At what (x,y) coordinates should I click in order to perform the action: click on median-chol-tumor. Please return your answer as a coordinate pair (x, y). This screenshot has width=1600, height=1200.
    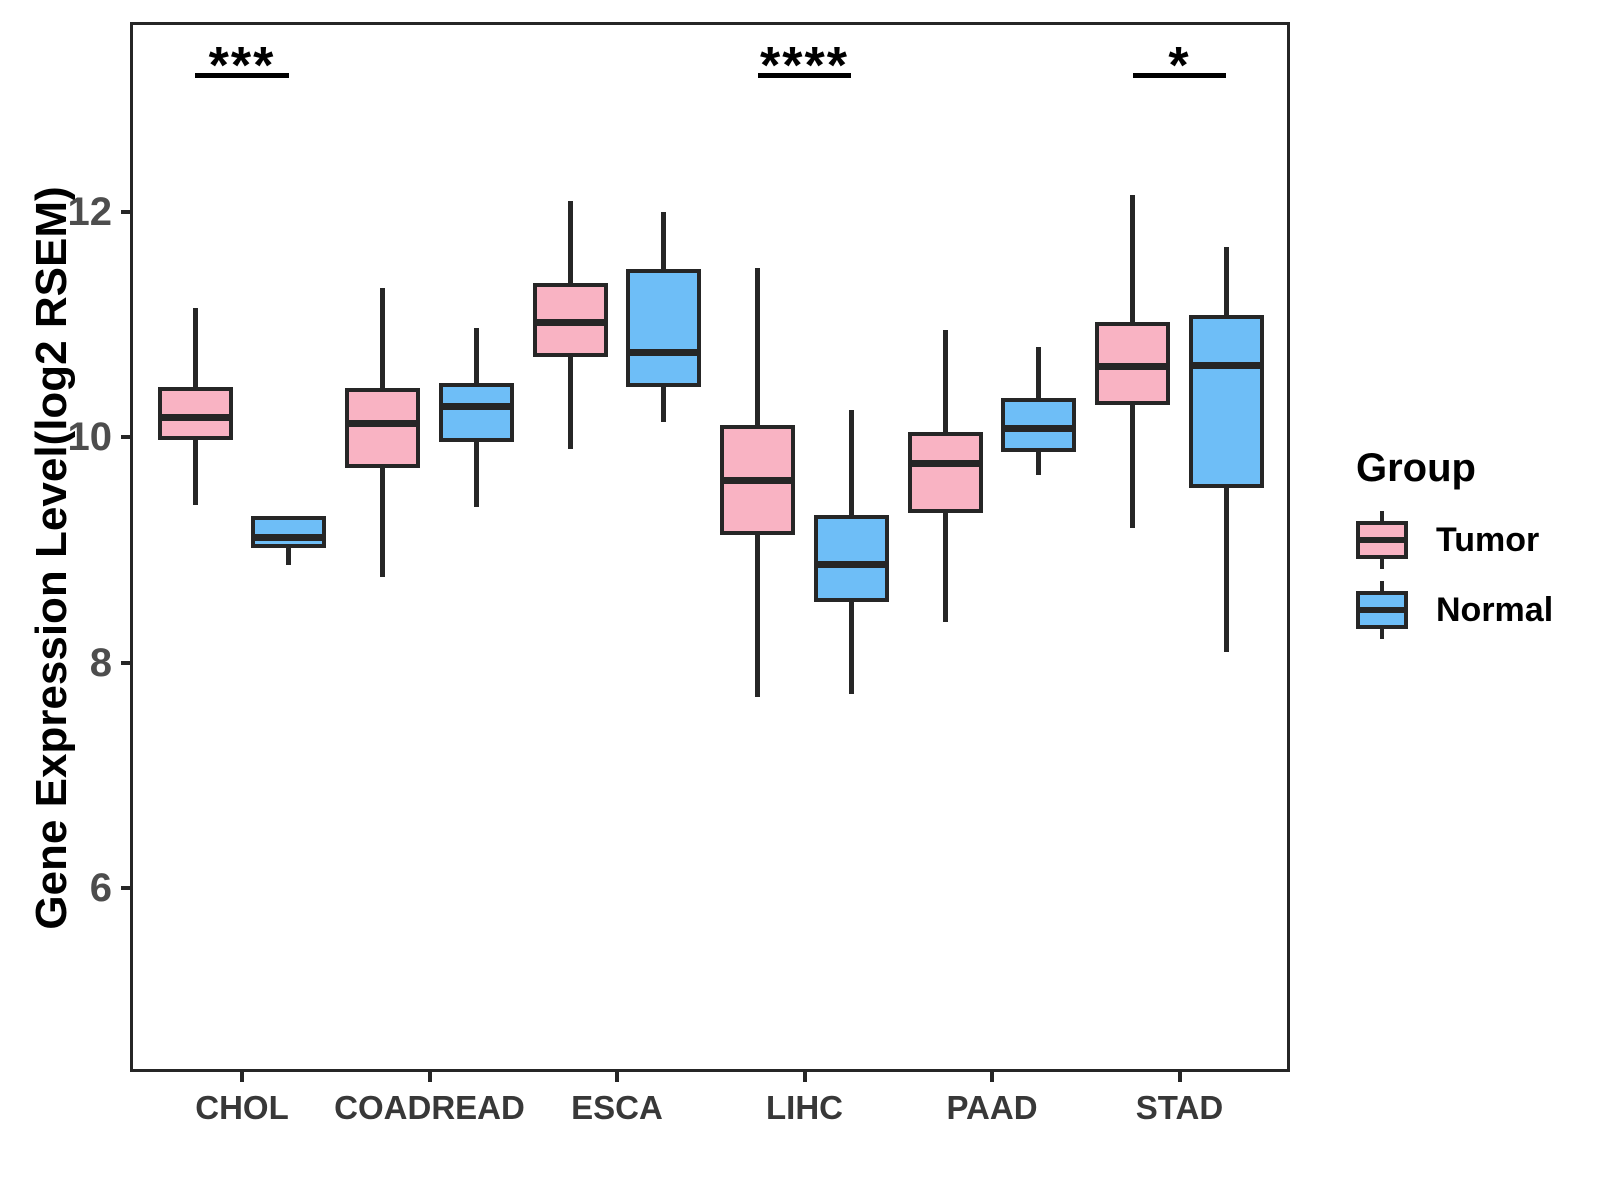
    Looking at the image, I should click on (195, 417).